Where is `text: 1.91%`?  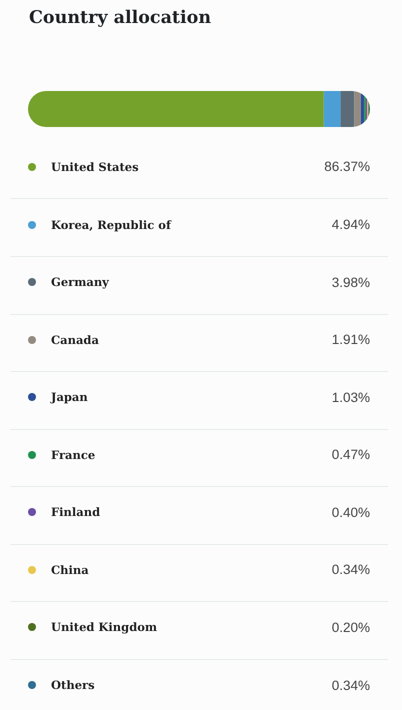
text: 1.91% is located at coordinates (351, 340).